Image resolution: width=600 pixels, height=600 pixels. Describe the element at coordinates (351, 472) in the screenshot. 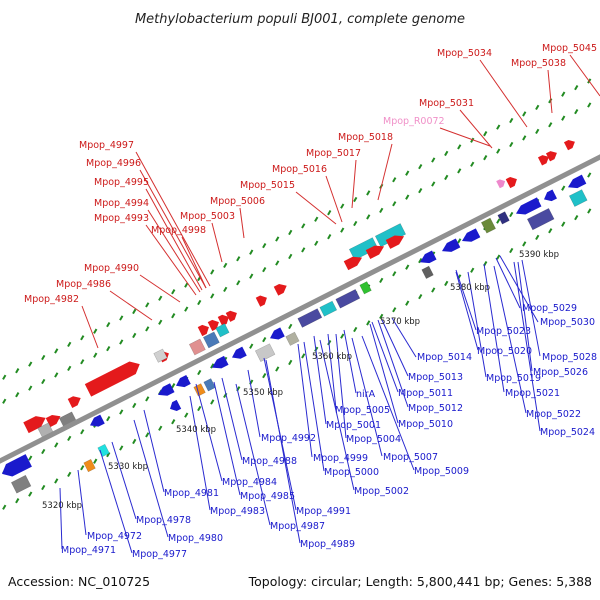

I see `gene-label: Mpop_5000` at that location.